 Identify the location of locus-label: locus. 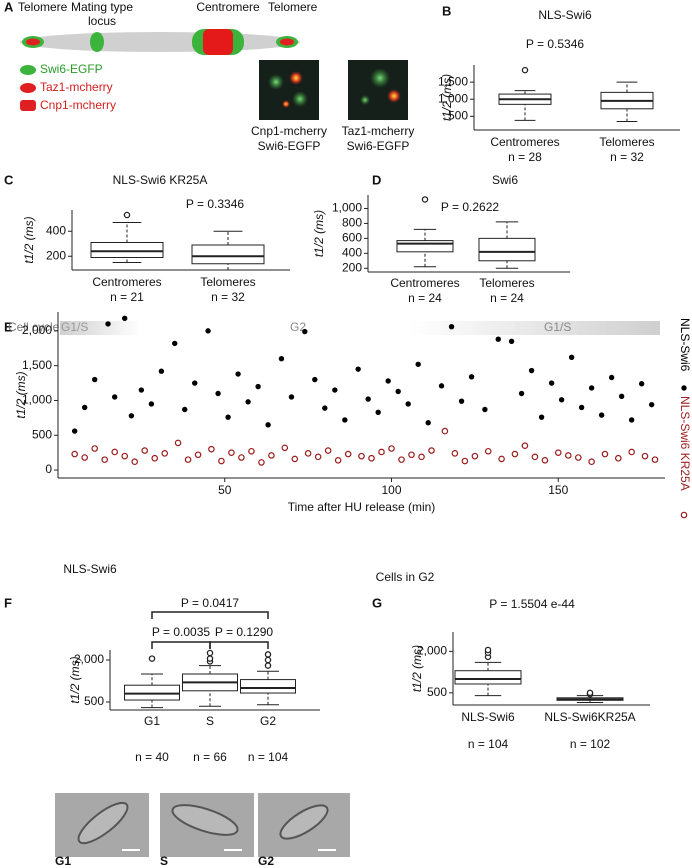
(102, 21).